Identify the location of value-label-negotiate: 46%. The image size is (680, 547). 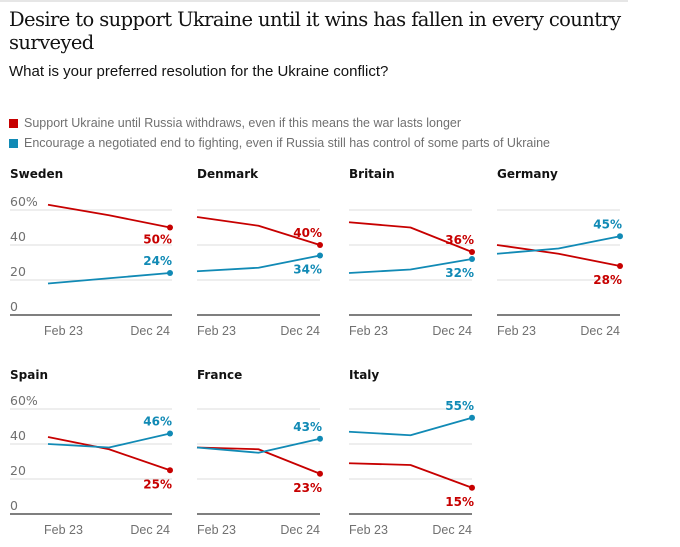
(157, 422).